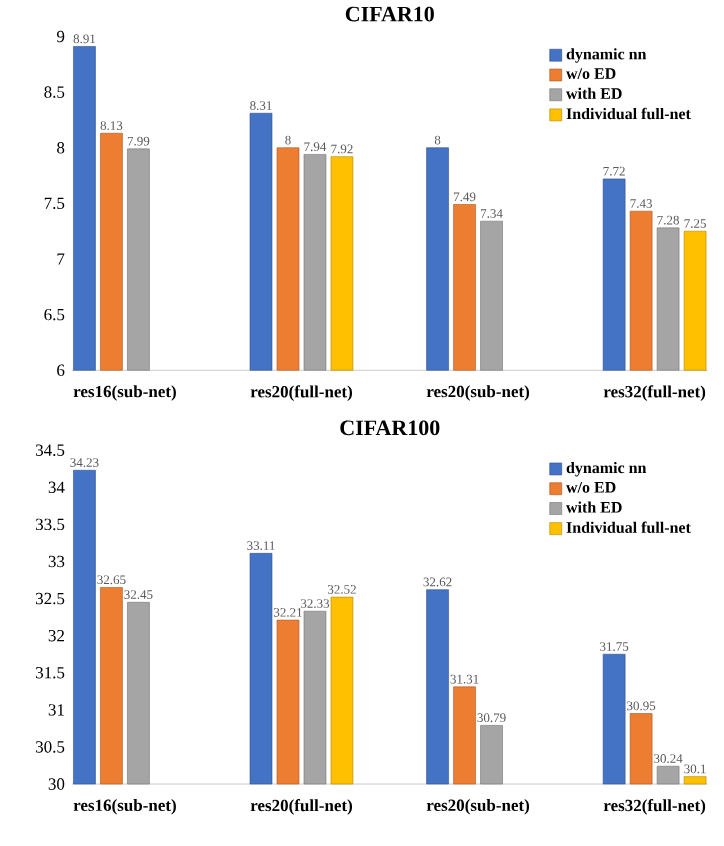  I want to click on chart-title: CIFAR10, so click(390, 14).